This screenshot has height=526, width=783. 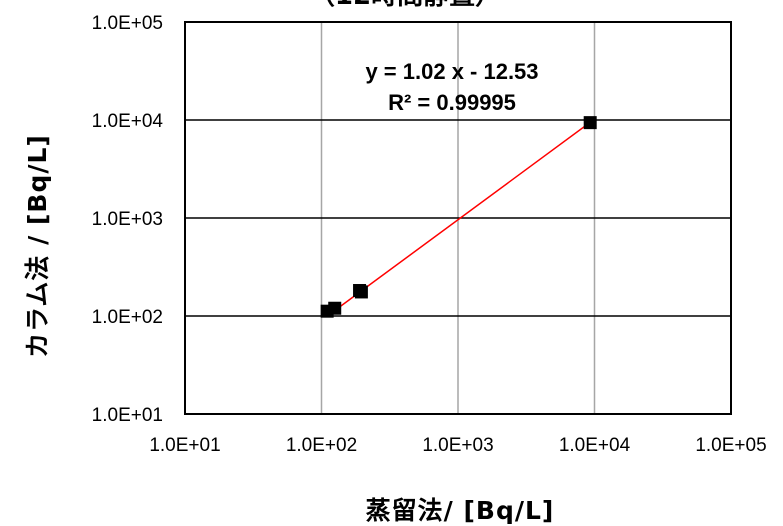 What do you see at coordinates (321, 445) in the screenshot?
I see `x-tick-label: 1.0E+02` at bounding box center [321, 445].